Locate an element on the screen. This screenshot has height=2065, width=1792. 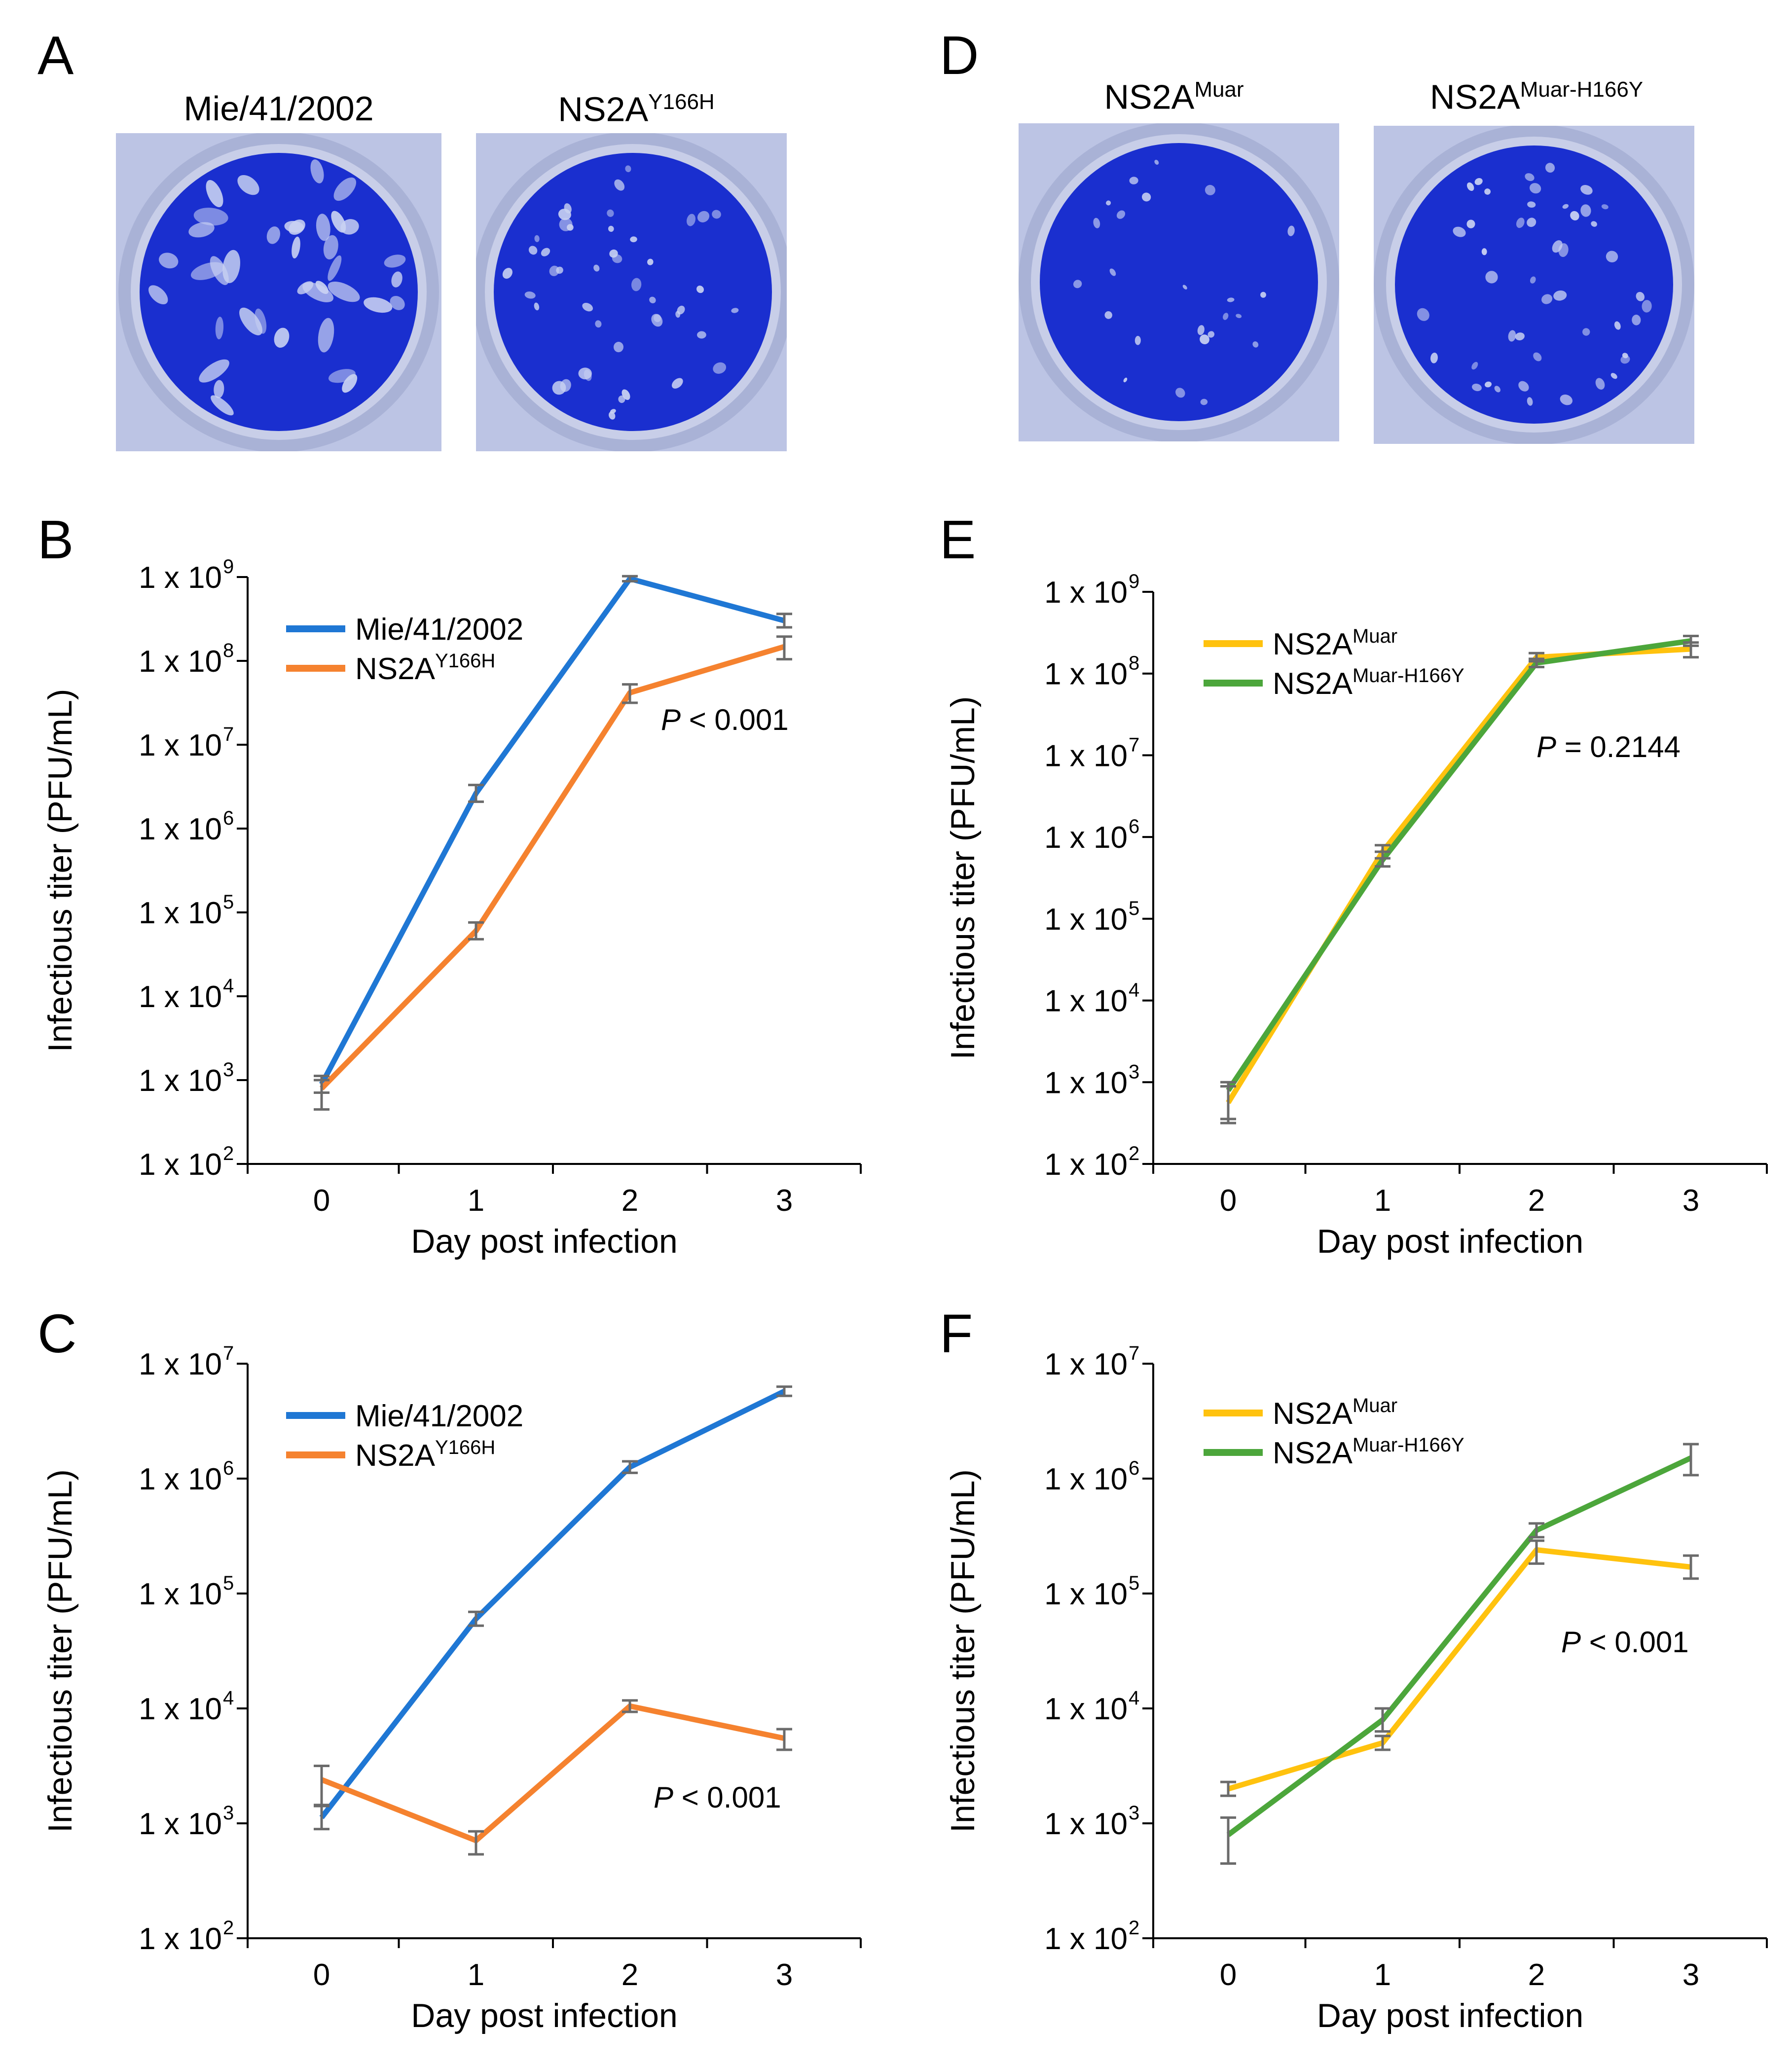
plaque-well-muar-svg is located at coordinates (1179, 282).